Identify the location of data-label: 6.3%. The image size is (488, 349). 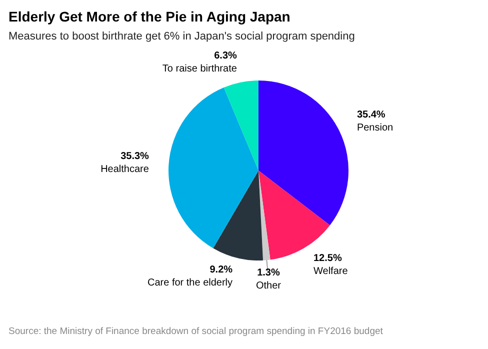
(226, 56).